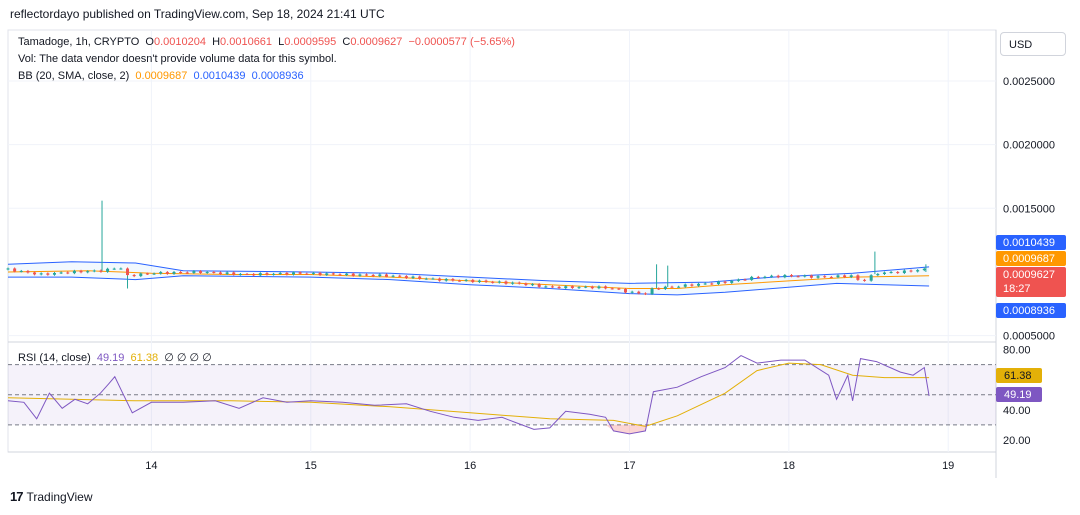 The height and width of the screenshot is (515, 1080). Describe the element at coordinates (74, 76) in the screenshot. I see `bb-label: BB (20, SMA, close, 2)` at that location.